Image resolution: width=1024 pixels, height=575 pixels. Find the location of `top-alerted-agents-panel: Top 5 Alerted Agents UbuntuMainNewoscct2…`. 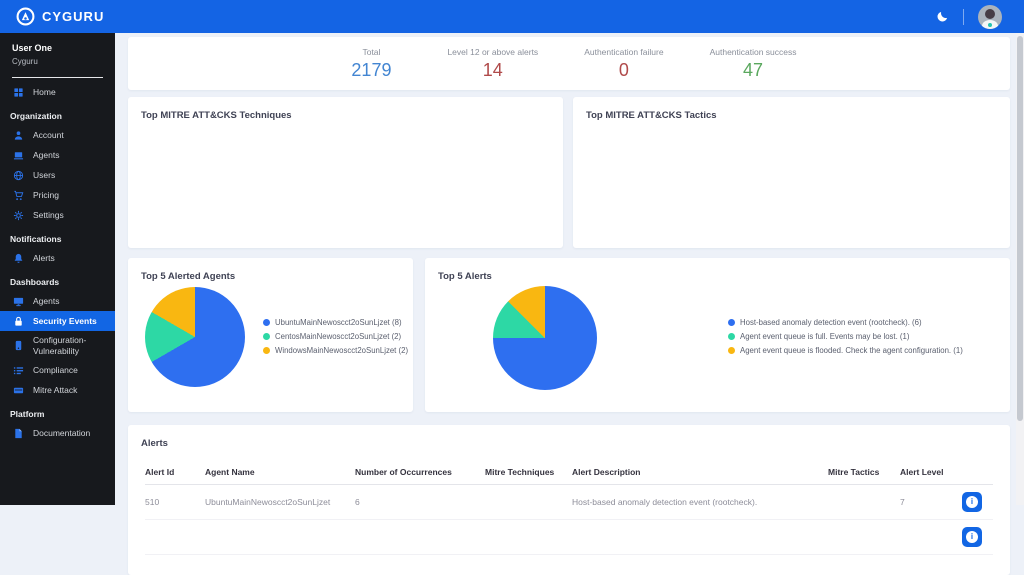

top-alerted-agents-panel: Top 5 Alerted Agents UbuntuMainNewoscct2… is located at coordinates (270, 335).